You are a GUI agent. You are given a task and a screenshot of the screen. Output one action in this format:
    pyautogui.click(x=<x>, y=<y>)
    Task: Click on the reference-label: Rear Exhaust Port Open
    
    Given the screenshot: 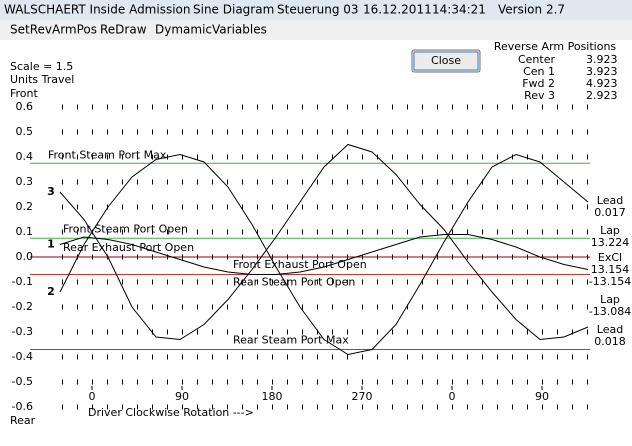 What is the action you would take?
    pyautogui.click(x=128, y=247)
    